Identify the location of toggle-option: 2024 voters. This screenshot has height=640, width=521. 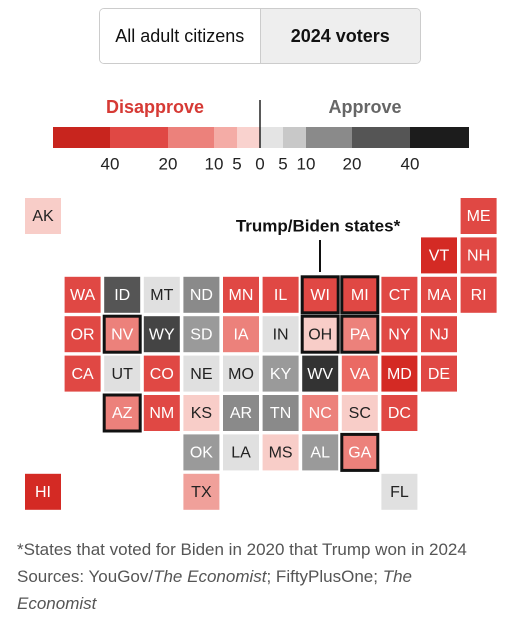
(339, 36).